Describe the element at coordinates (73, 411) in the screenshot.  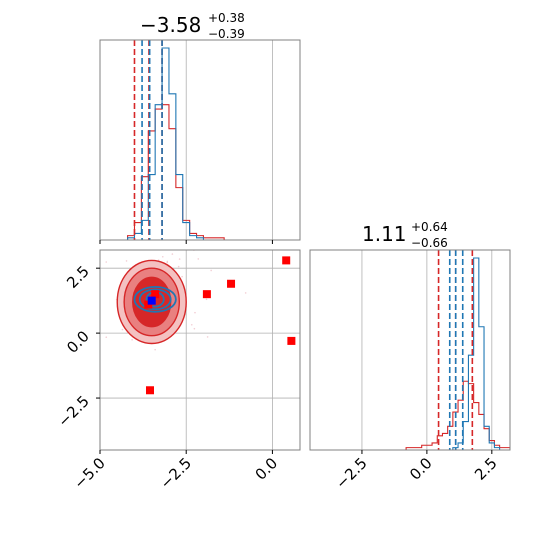
I see `tick-label-y-2d-2: −2.5` at that location.